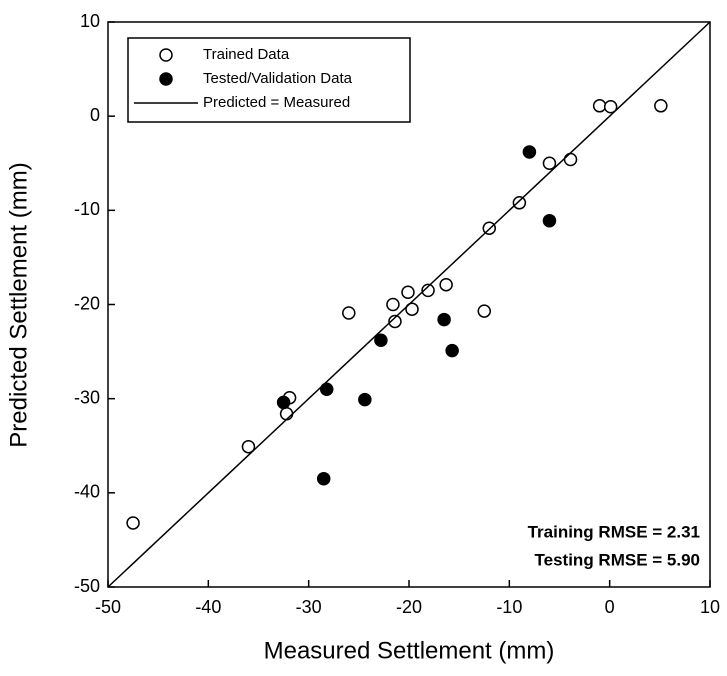 The width and height of the screenshot is (727, 676). What do you see at coordinates (409, 607) in the screenshot?
I see `x-tick-label: -20` at bounding box center [409, 607].